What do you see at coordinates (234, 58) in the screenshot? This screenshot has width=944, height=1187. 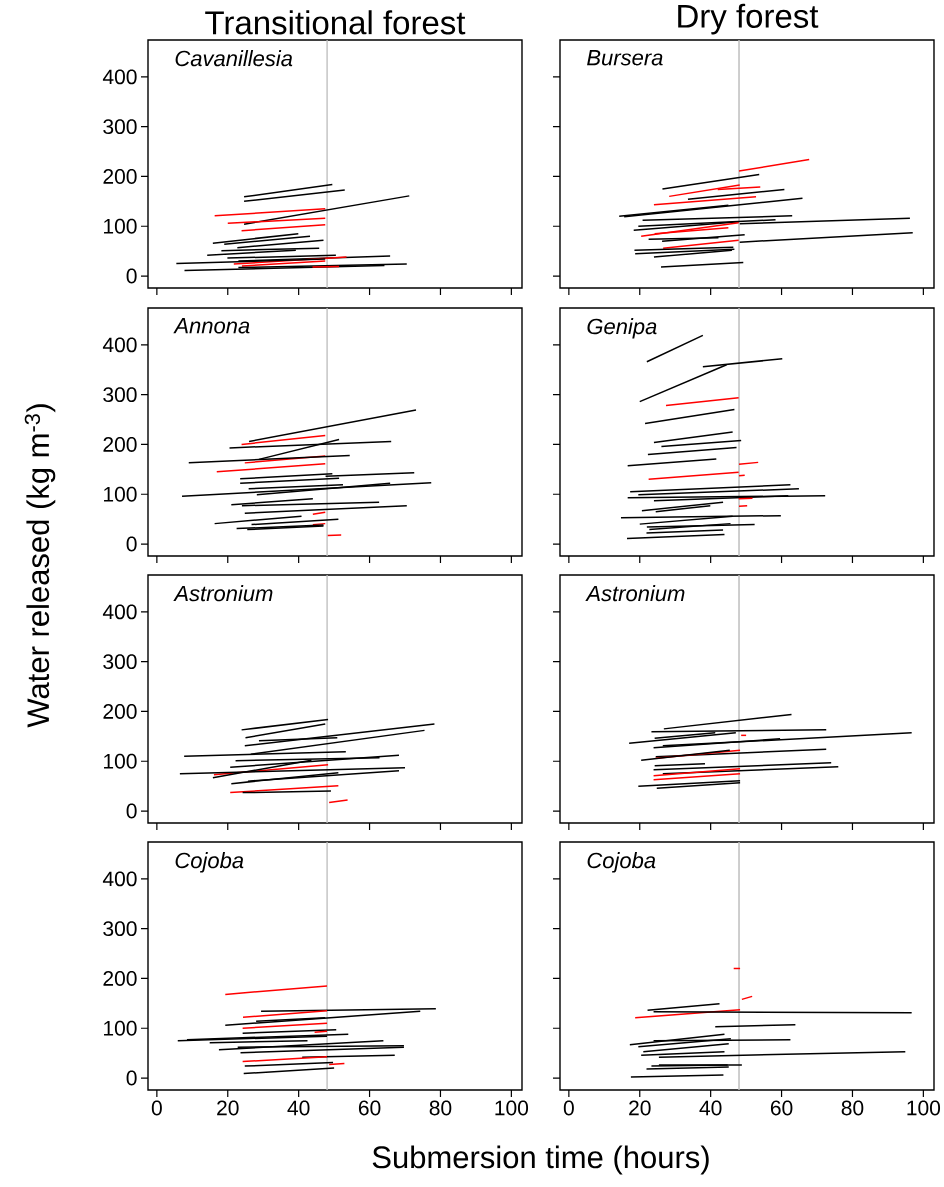 I see `annotation: Cavanillesia` at bounding box center [234, 58].